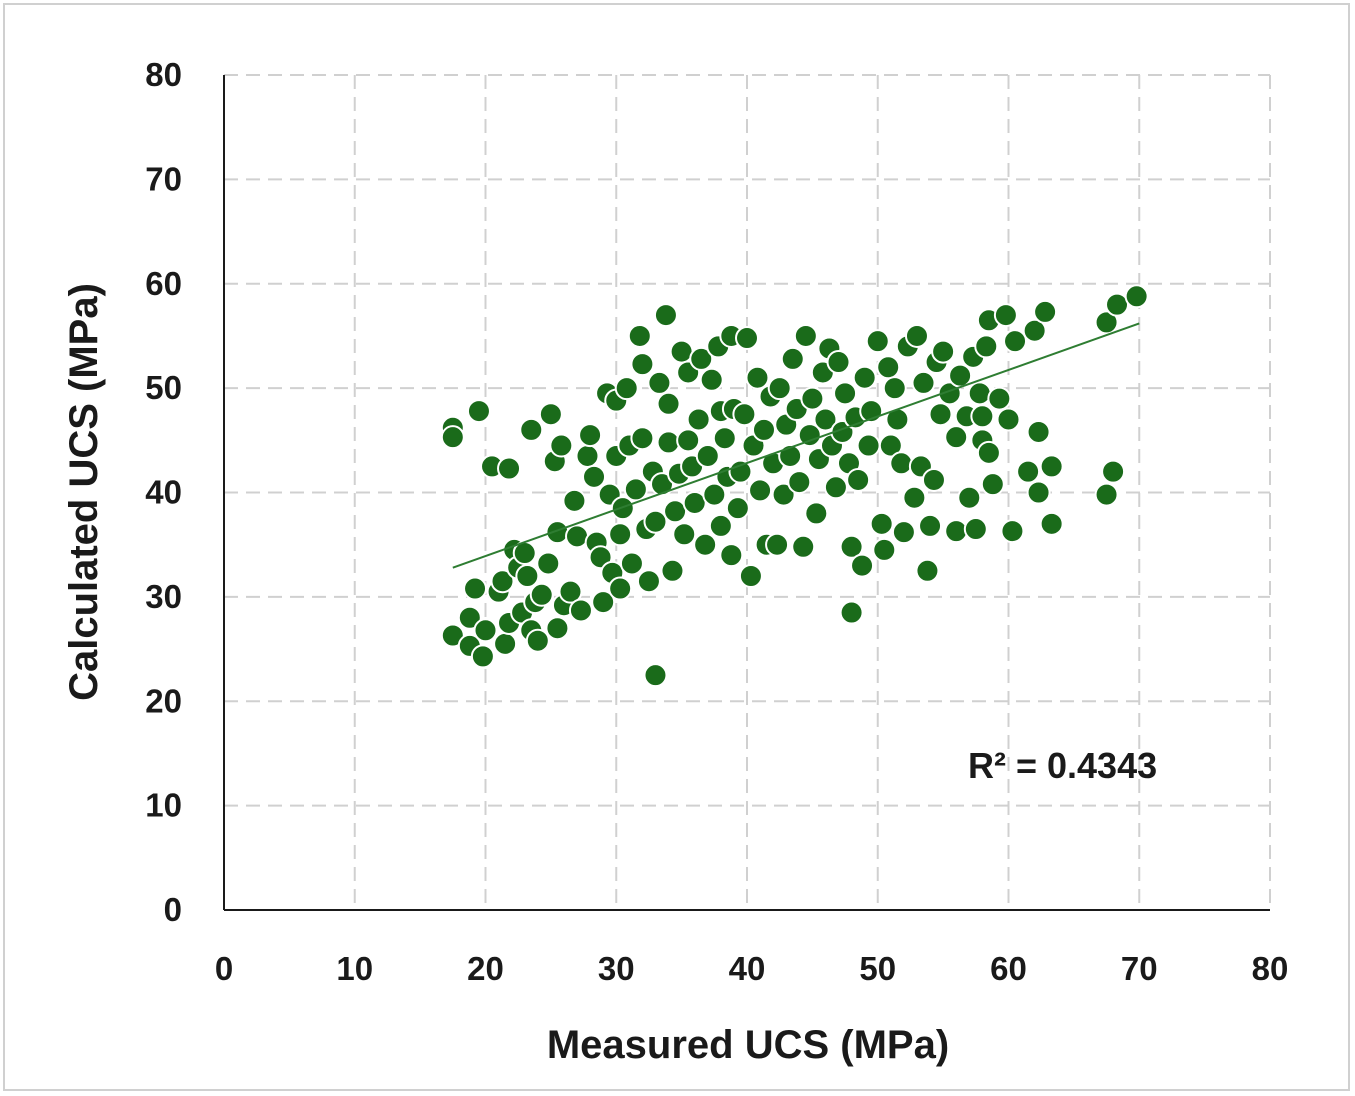 This screenshot has width=1355, height=1096. Describe the element at coordinates (224, 968) in the screenshot. I see `x-tick-label: 0` at that location.